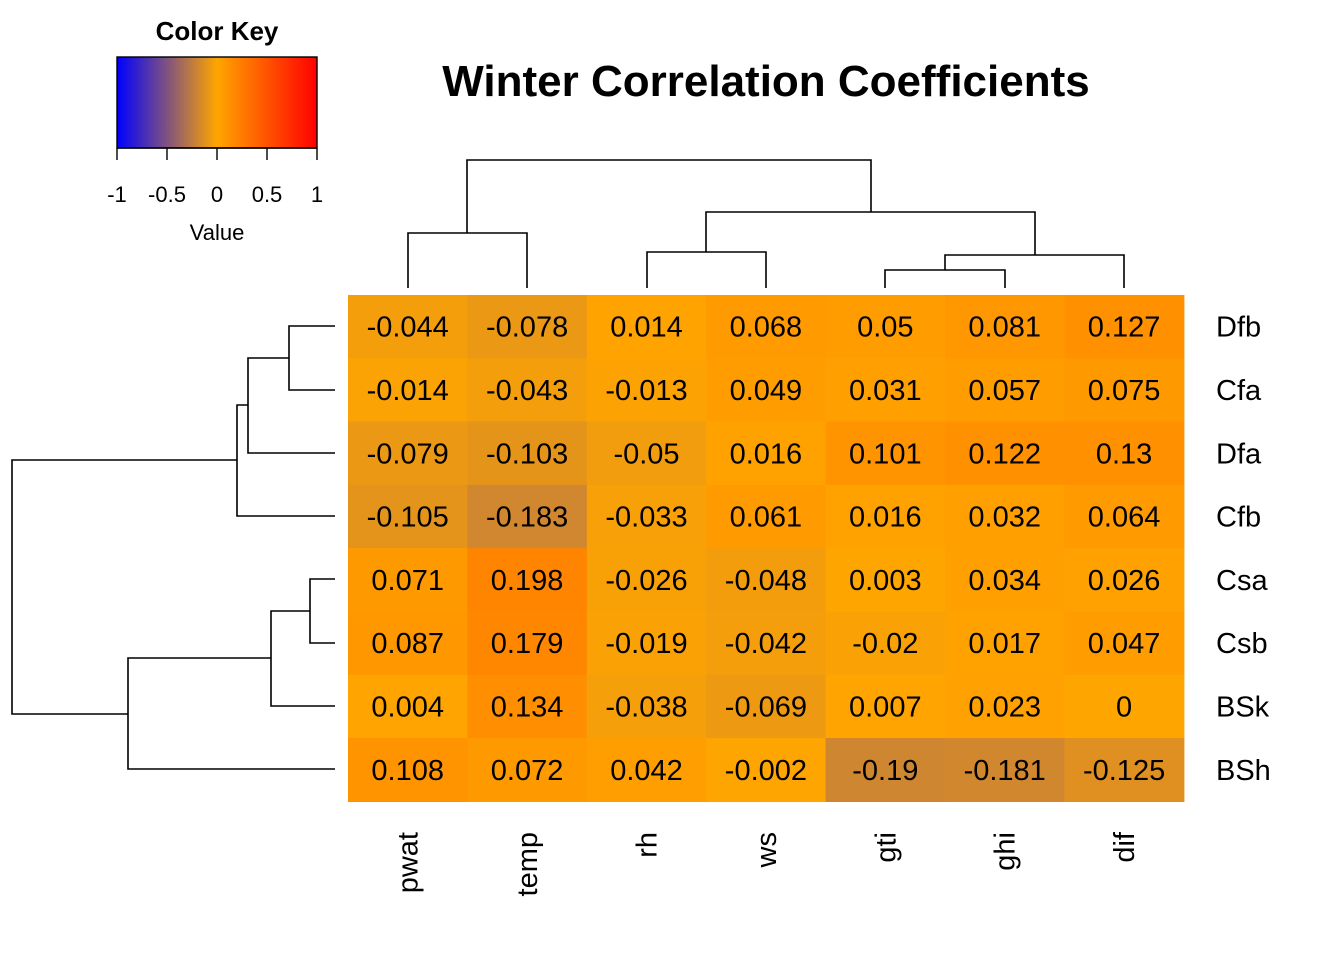  I want to click on cell-value-Csa-dif: 0.026, so click(1124, 581).